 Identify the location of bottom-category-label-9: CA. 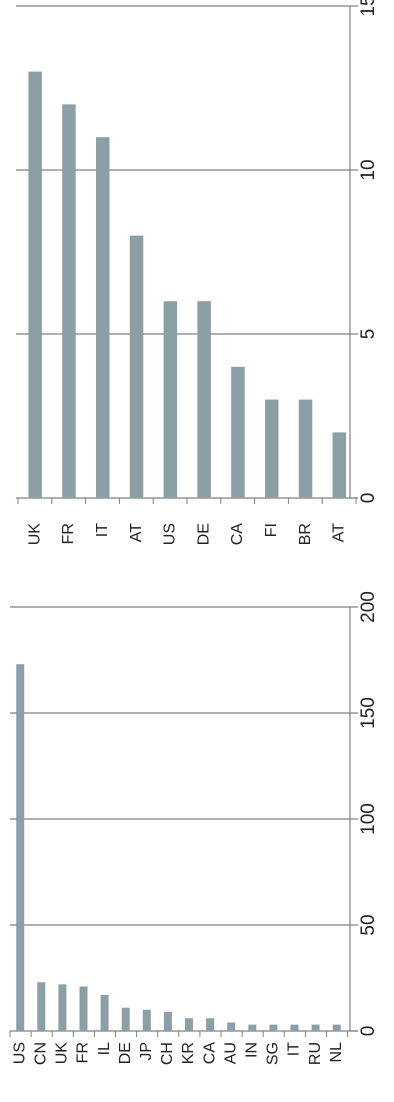
(209, 1053).